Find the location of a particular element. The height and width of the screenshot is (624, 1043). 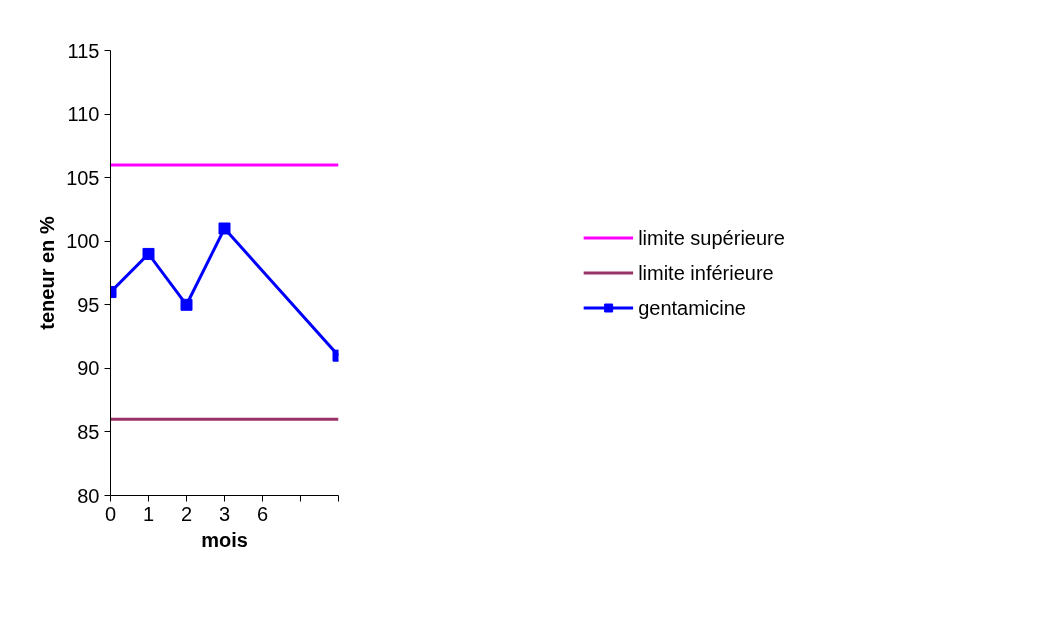

x-tick-label: 1 is located at coordinates (148, 513).